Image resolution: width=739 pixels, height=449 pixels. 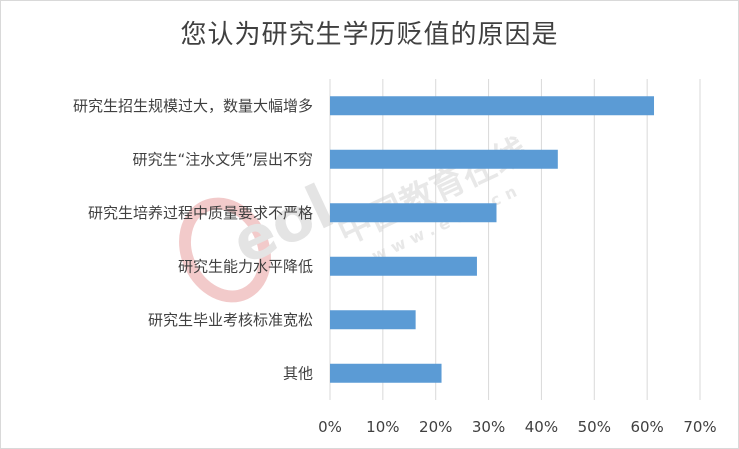 What do you see at coordinates (298, 373) in the screenshot?
I see `category-label: 其他` at bounding box center [298, 373].